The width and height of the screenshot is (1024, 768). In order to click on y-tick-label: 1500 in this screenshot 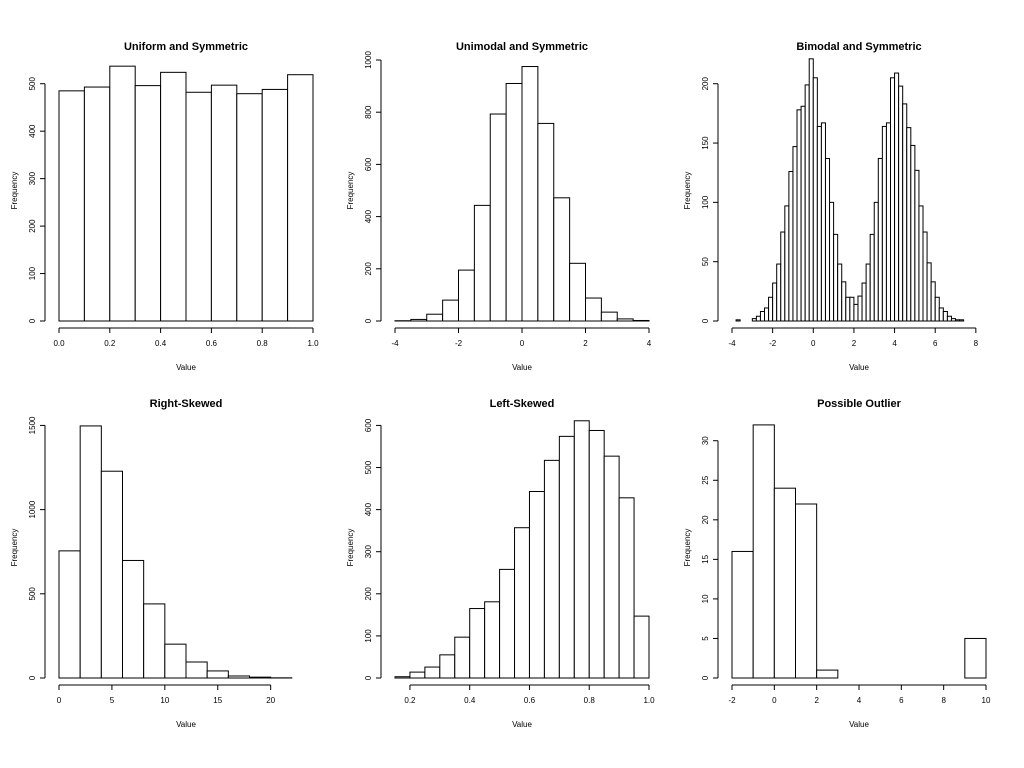, I will do `click(32, 425)`.